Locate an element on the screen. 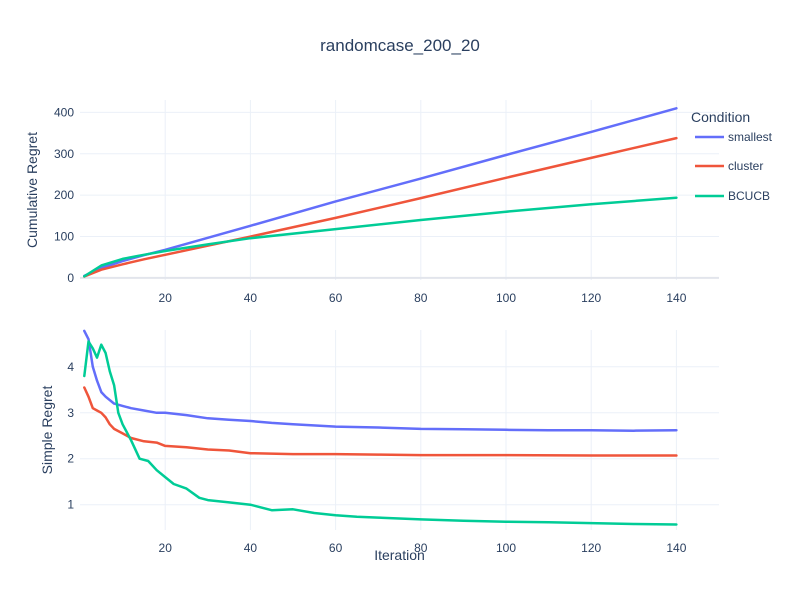  y-tick-label: 400 is located at coordinates (64, 112).